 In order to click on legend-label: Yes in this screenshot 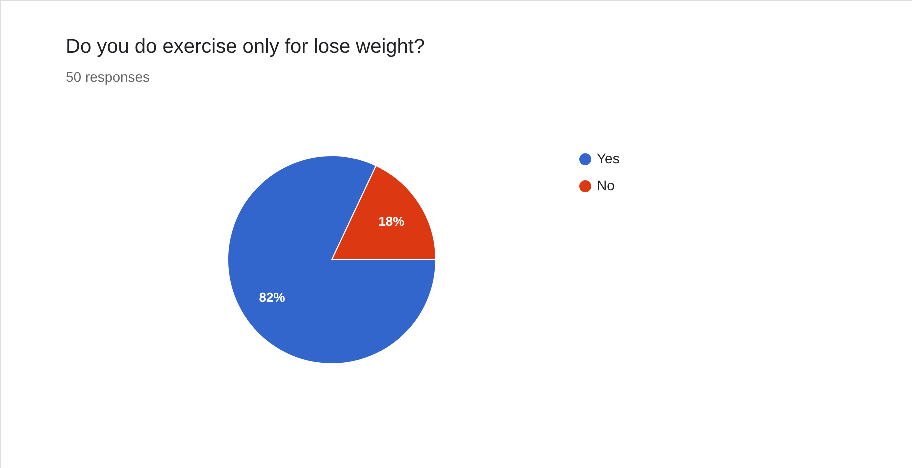, I will do `click(608, 158)`.